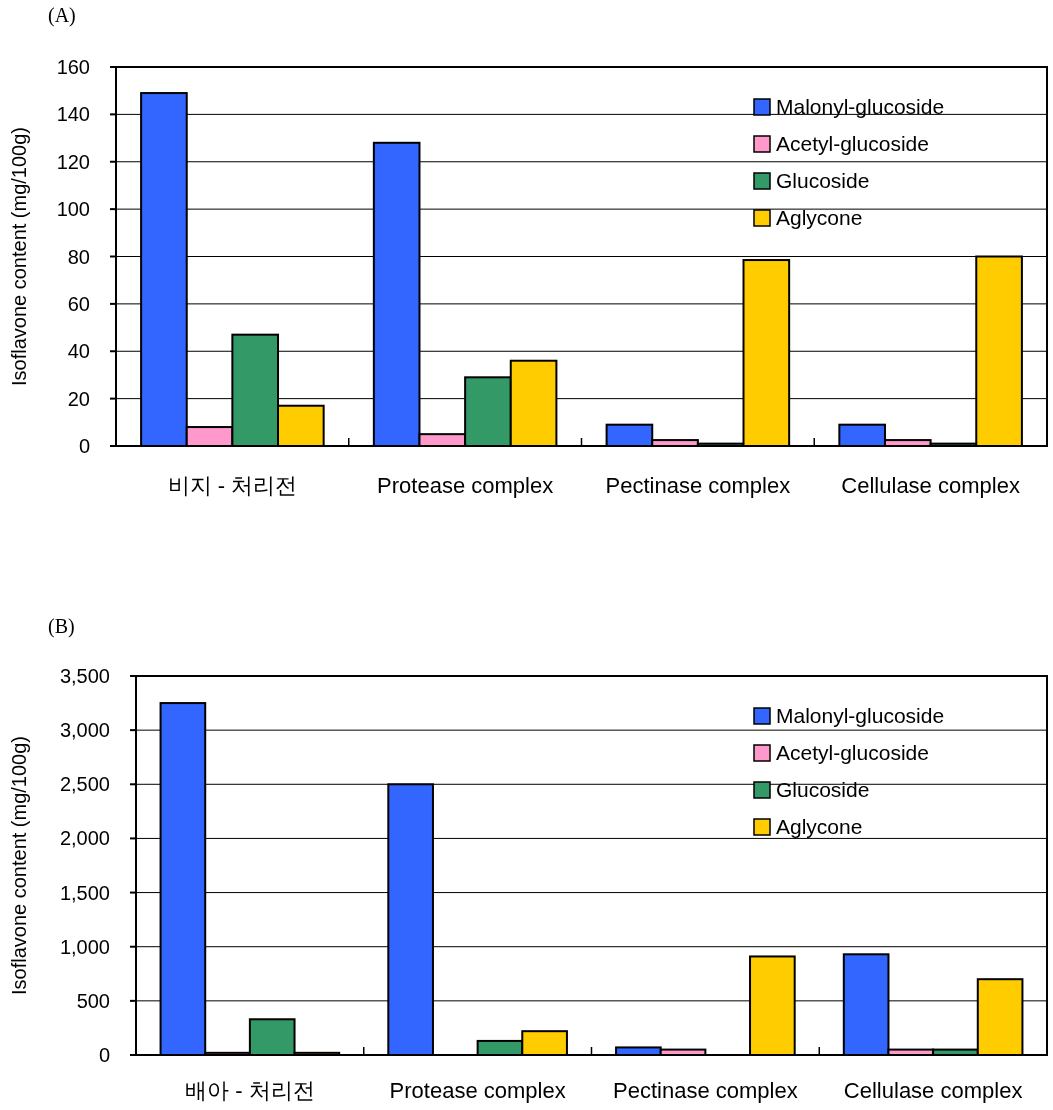  I want to click on x-tick-label: 배아 - 처리전, so click(250, 1090).